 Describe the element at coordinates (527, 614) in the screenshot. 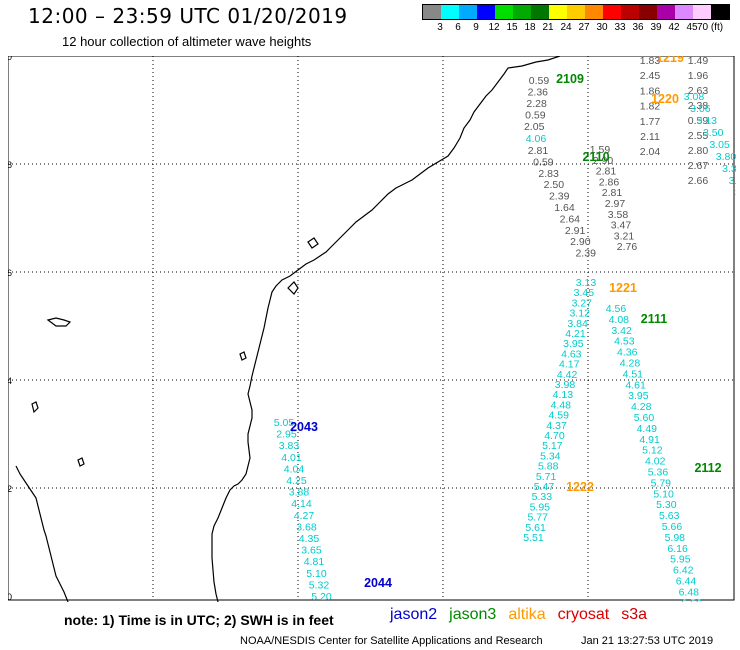

I see `legend-altika: altika` at that location.